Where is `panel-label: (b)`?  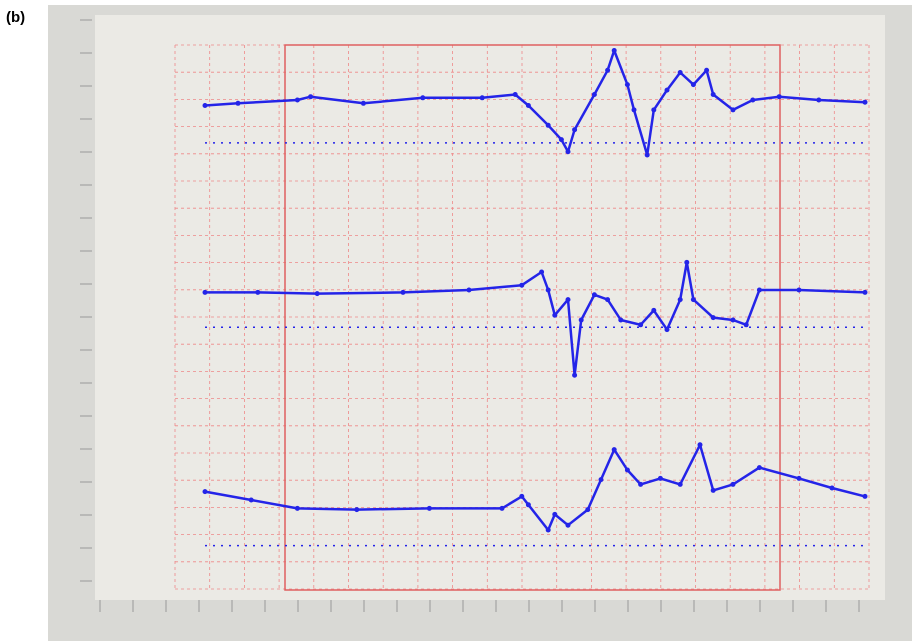
panel-label: (b) is located at coordinates (15, 17).